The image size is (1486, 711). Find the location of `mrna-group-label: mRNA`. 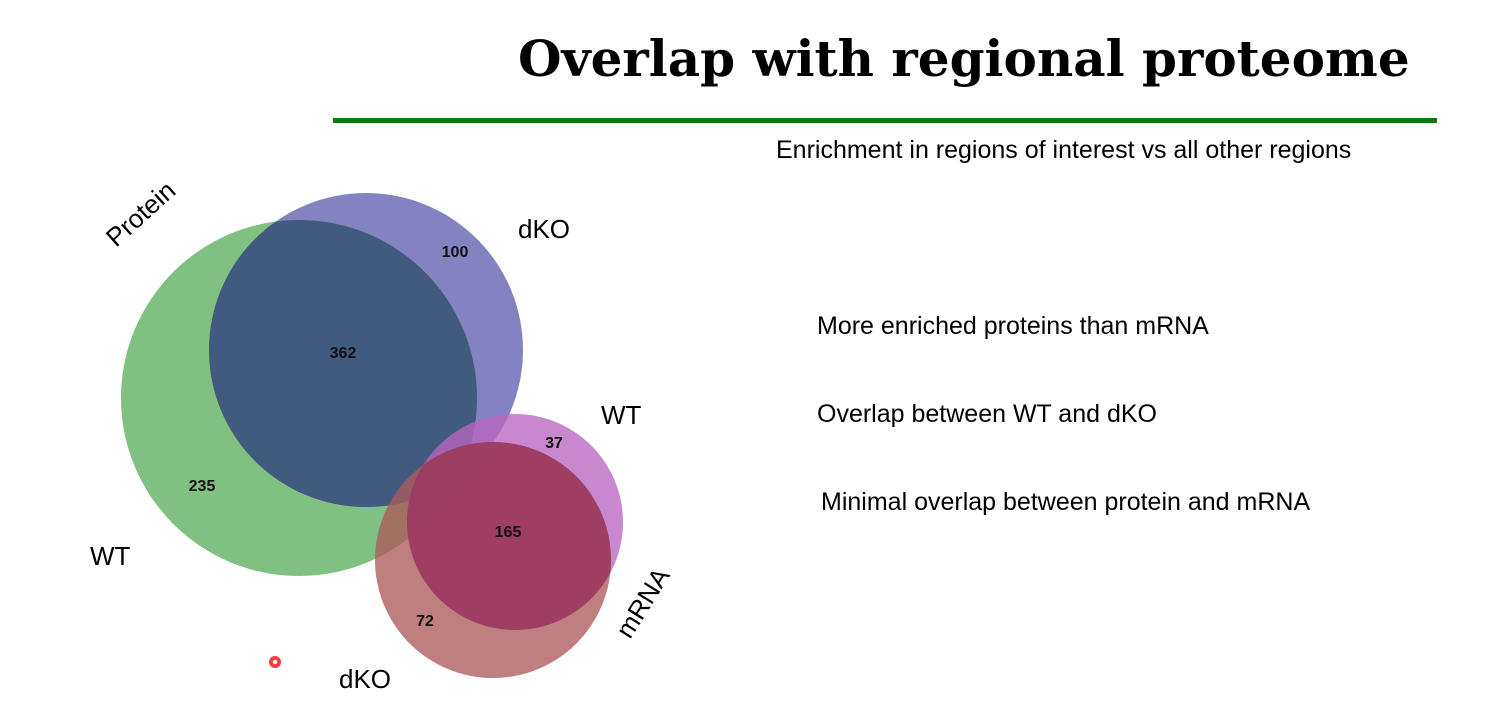

mrna-group-label: mRNA is located at coordinates (643, 602).